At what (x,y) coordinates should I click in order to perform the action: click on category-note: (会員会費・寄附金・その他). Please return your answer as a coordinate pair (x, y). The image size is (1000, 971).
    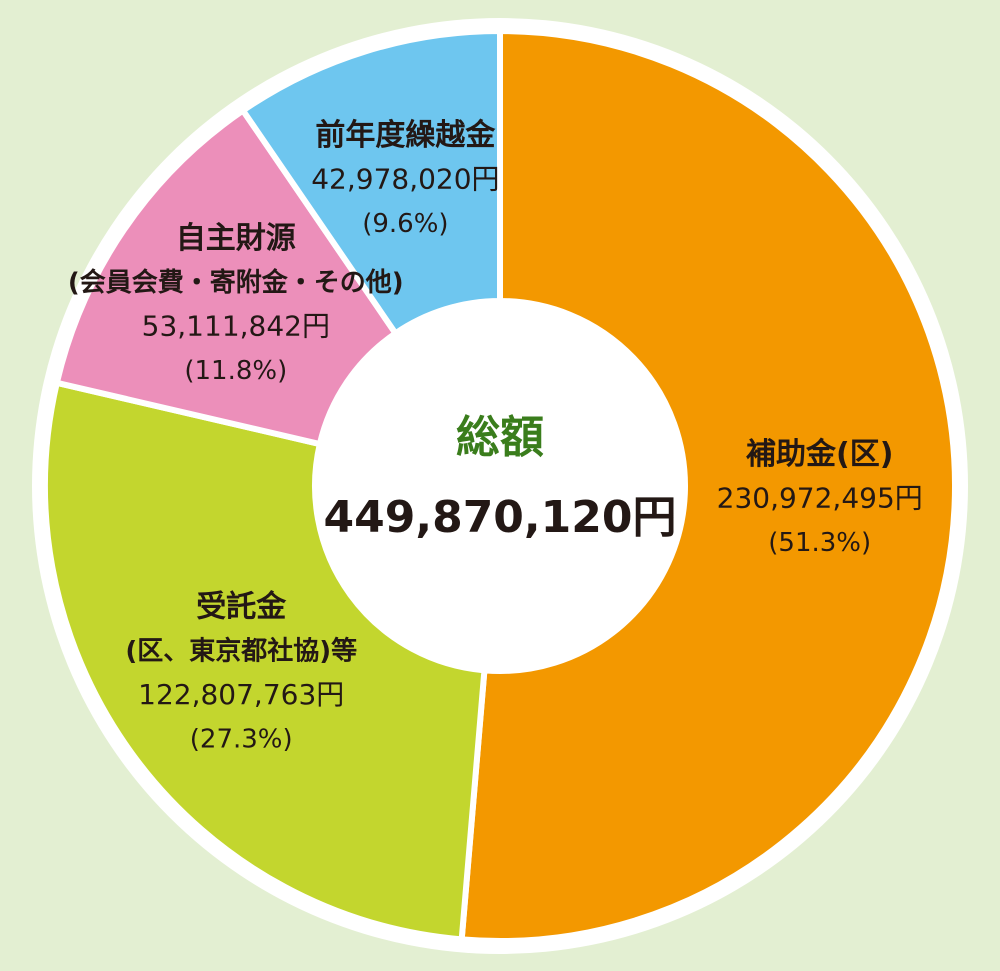
    Looking at the image, I should click on (236, 282).